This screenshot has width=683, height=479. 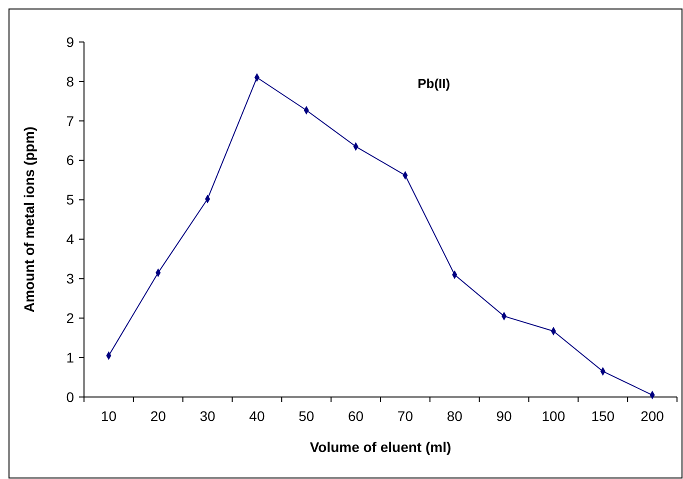 I want to click on x-tick-label: 20, so click(x=158, y=416).